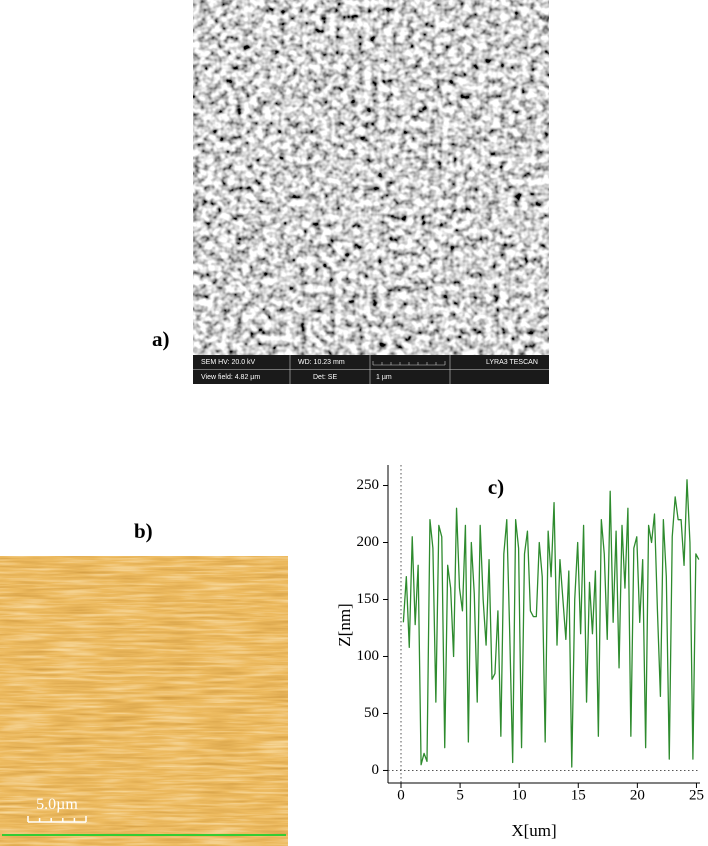 The image size is (708, 846). I want to click on x-axis-label: X[um], so click(533, 830).